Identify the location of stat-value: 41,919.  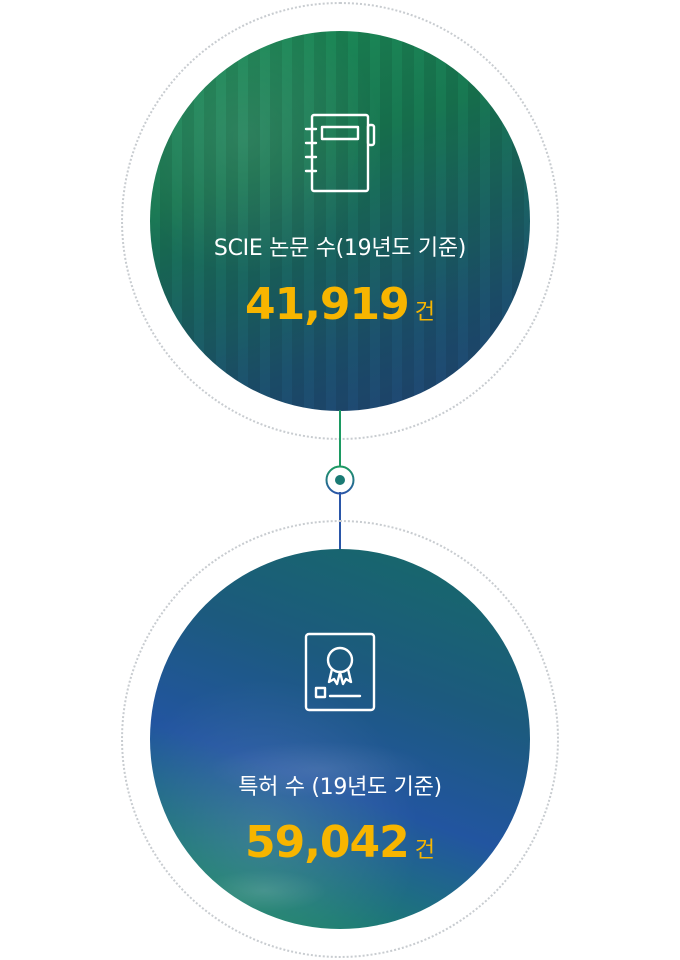
(327, 304).